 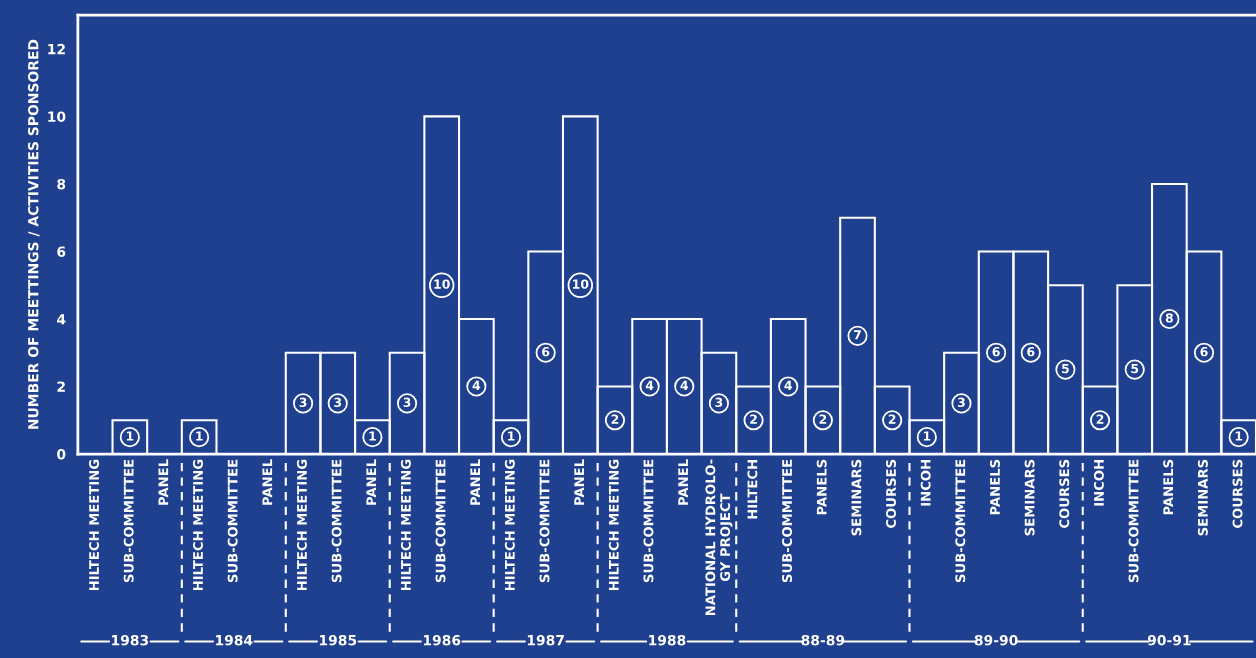 What do you see at coordinates (61, 184) in the screenshot?
I see `y-tick-label: 8` at bounding box center [61, 184].